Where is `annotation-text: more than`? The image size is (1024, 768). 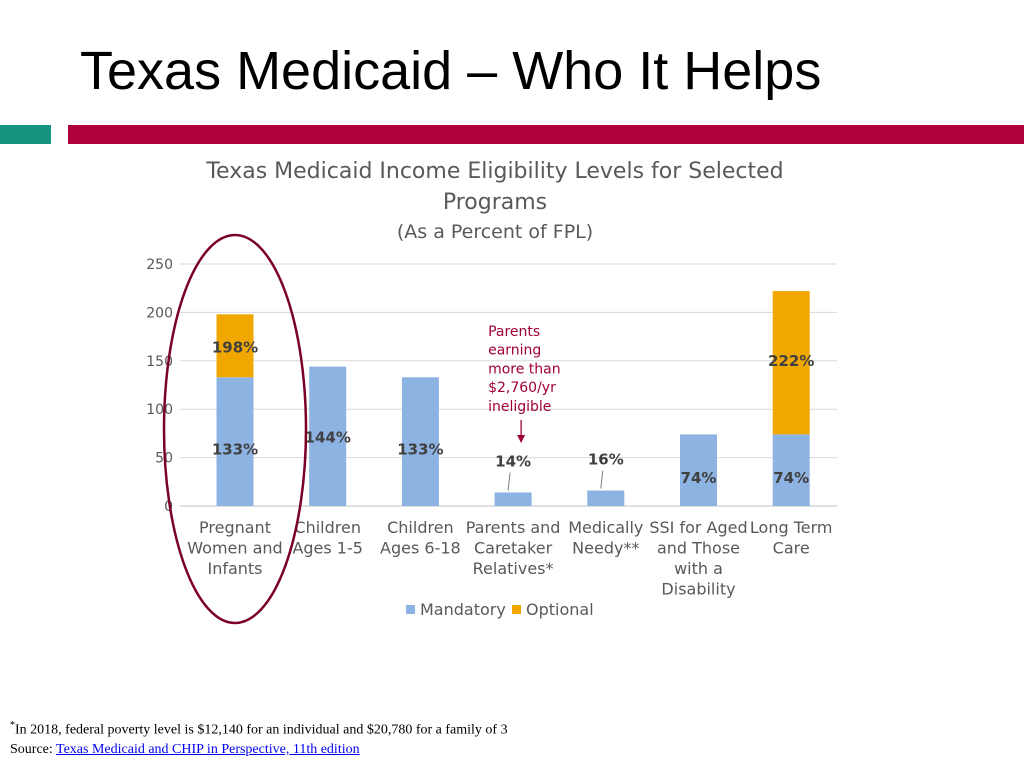
annotation-text: more than is located at coordinates (524, 369).